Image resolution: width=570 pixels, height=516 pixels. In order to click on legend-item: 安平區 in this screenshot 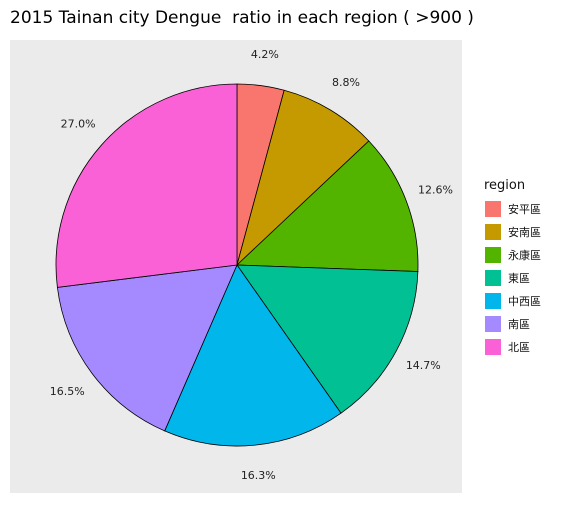, I will do `click(512, 208)`.